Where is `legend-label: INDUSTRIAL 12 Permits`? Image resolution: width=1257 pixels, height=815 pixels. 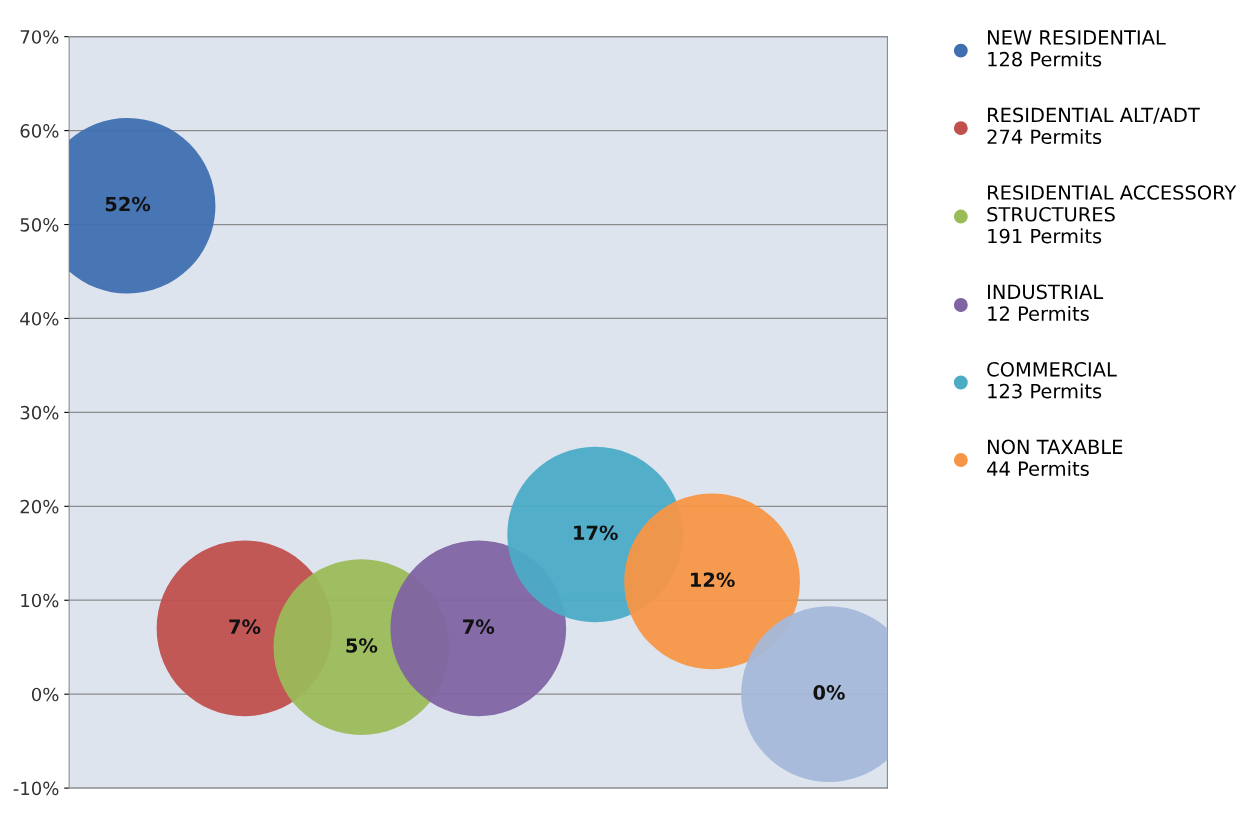
legend-label: INDUSTRIAL 12 Permits is located at coordinates (1046, 302).